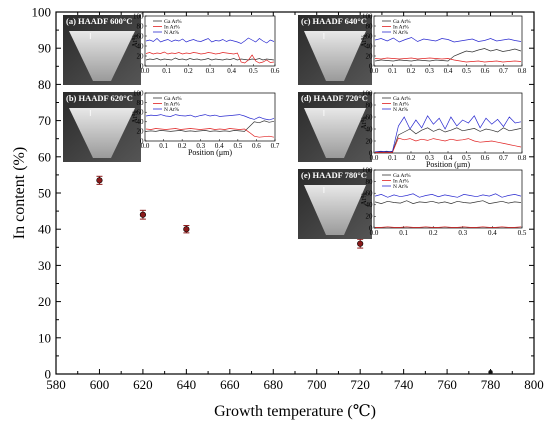 Image resolution: width=550 pixels, height=426 pixels. Describe the element at coordinates (42, 12) in the screenshot. I see `y-tick-label: 100` at that location.